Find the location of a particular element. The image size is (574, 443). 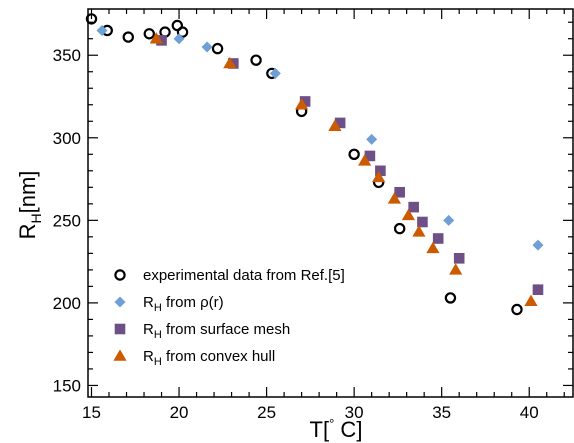

y-tick-label: 250 is located at coordinates (67, 220).